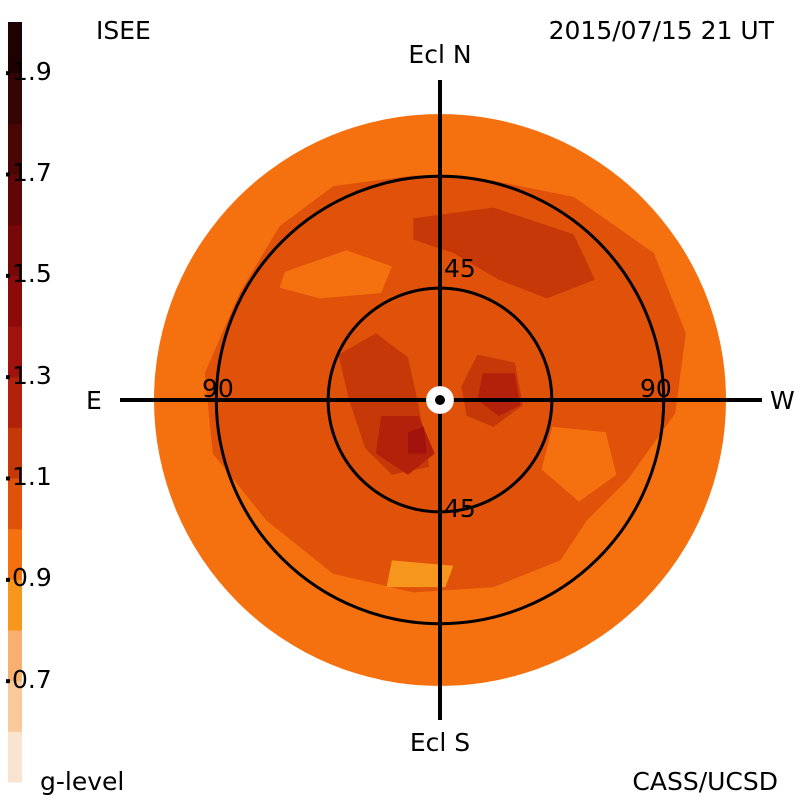 The image size is (800, 800). I want to click on colorbar-tick-label: 1.5, so click(32, 274).